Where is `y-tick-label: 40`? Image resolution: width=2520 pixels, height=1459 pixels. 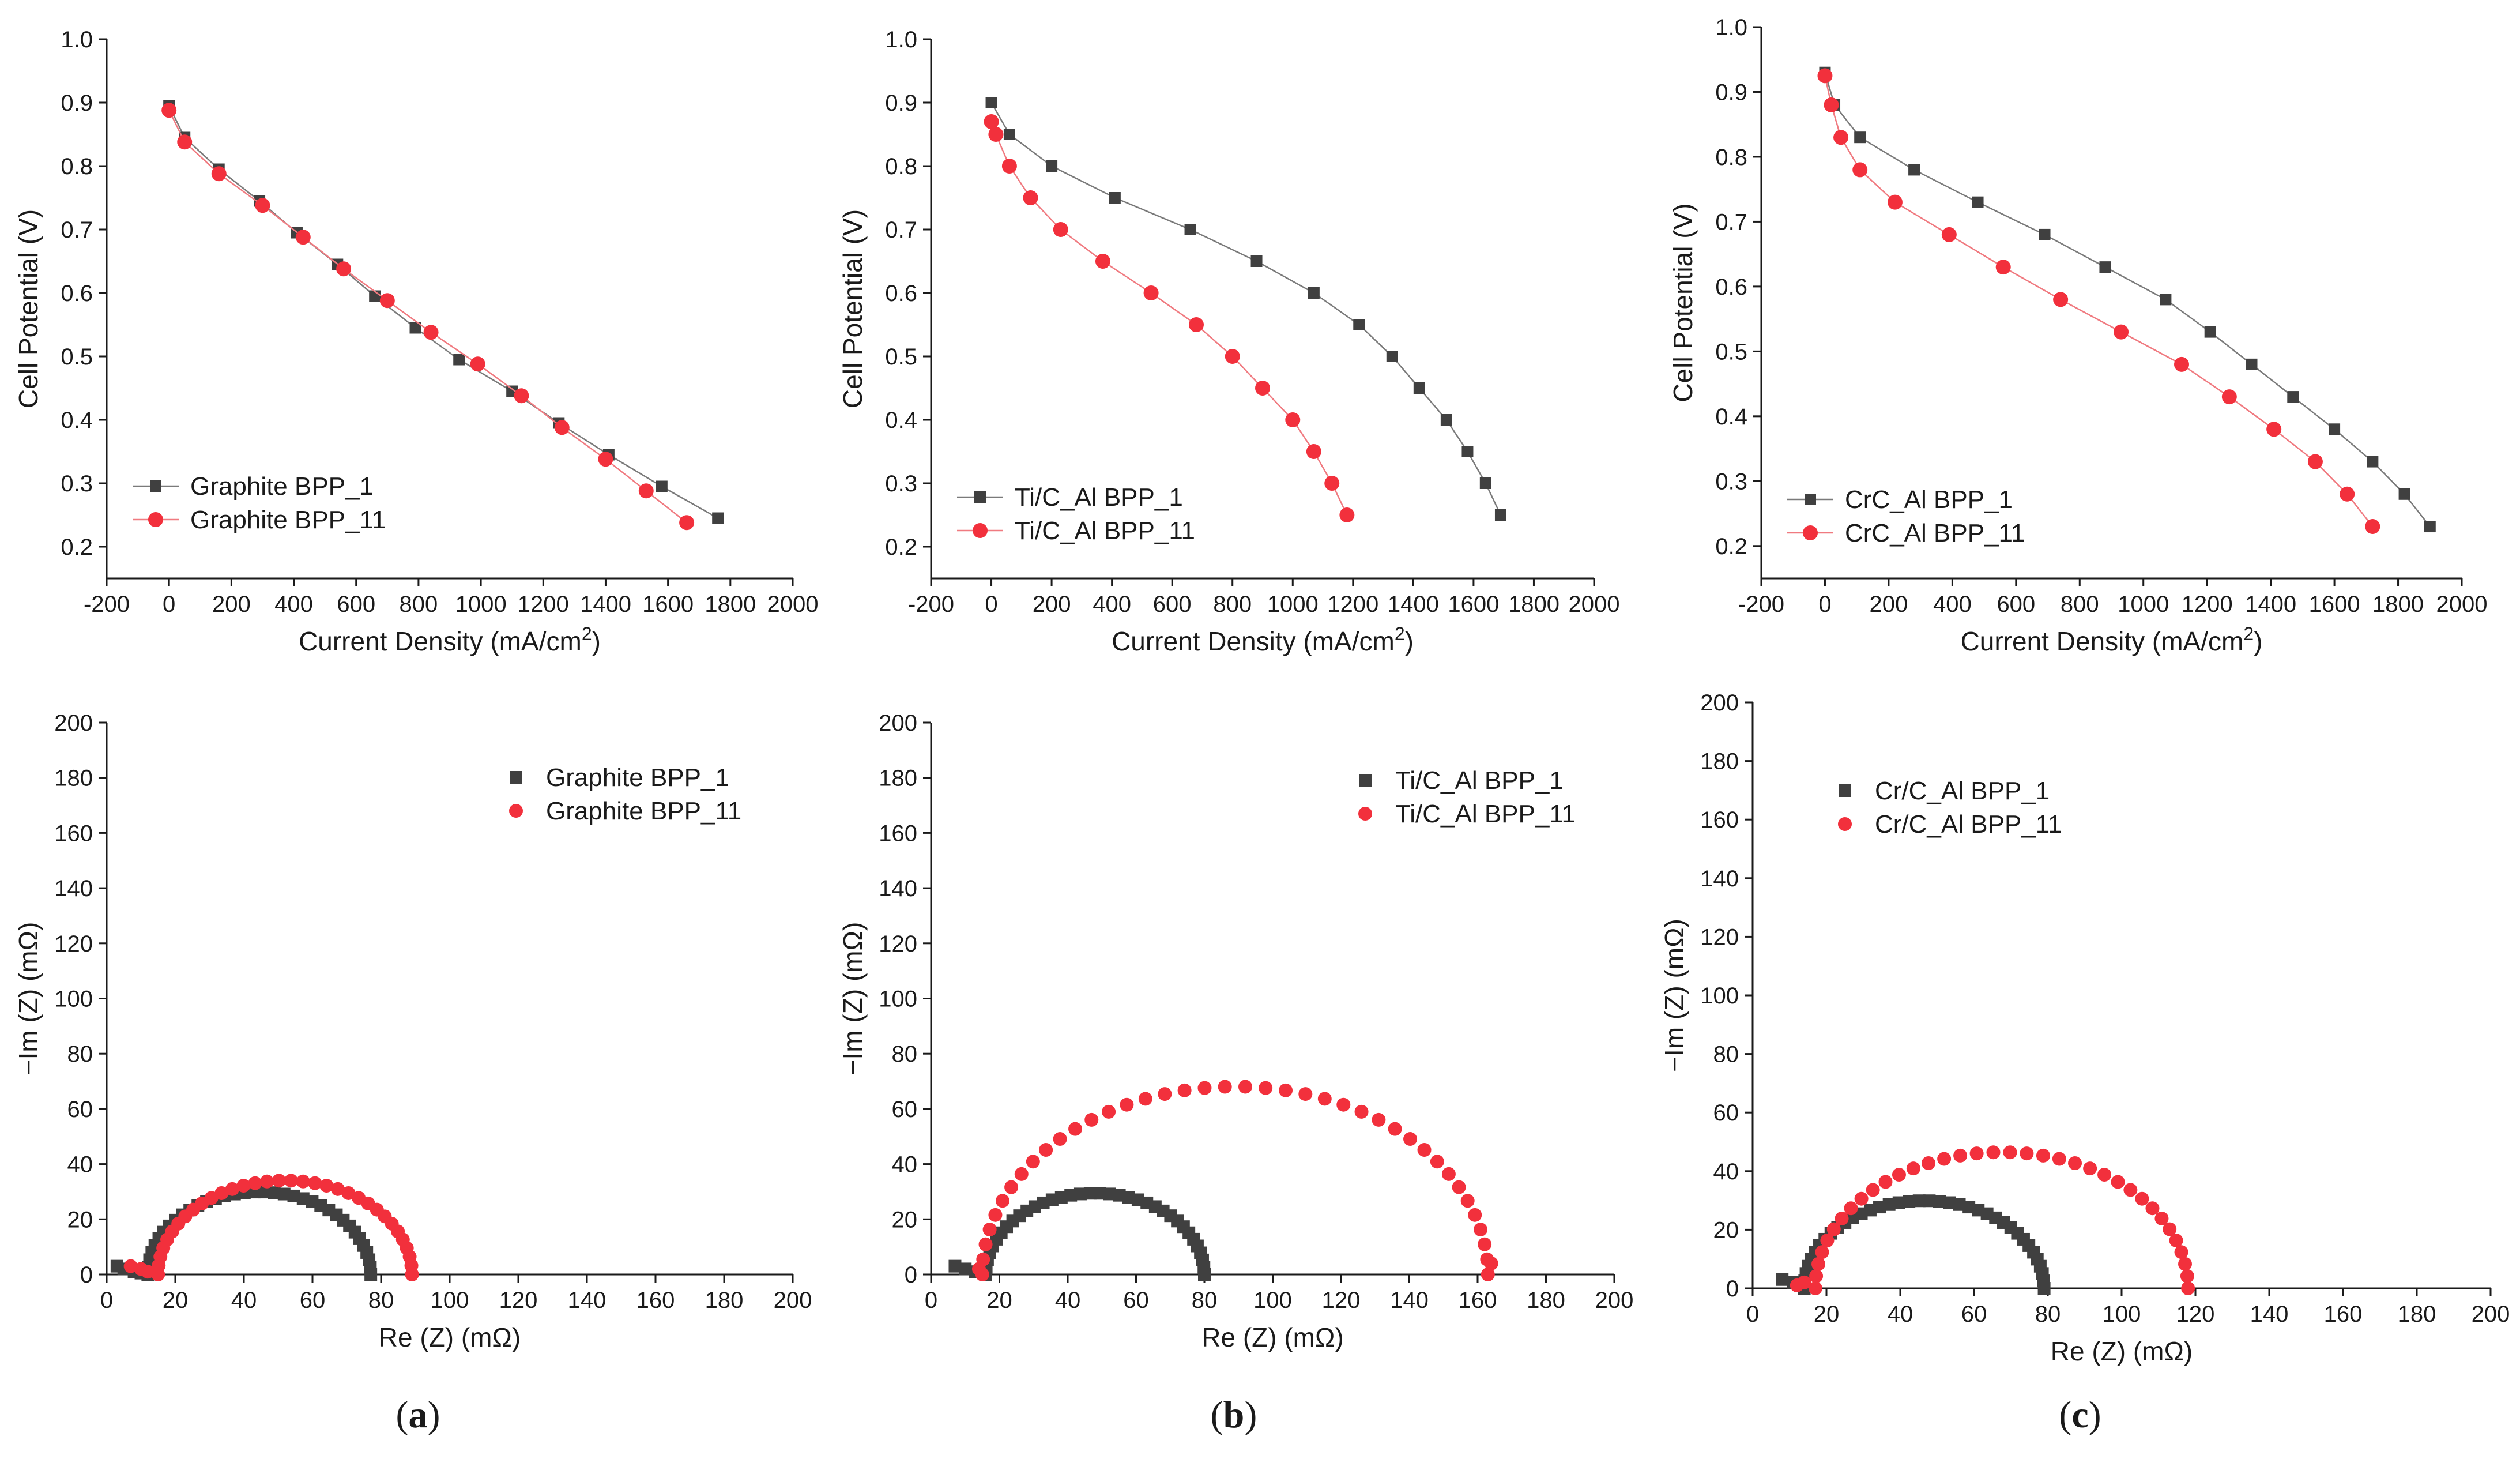 y-tick-label: 40 is located at coordinates (905, 1165).